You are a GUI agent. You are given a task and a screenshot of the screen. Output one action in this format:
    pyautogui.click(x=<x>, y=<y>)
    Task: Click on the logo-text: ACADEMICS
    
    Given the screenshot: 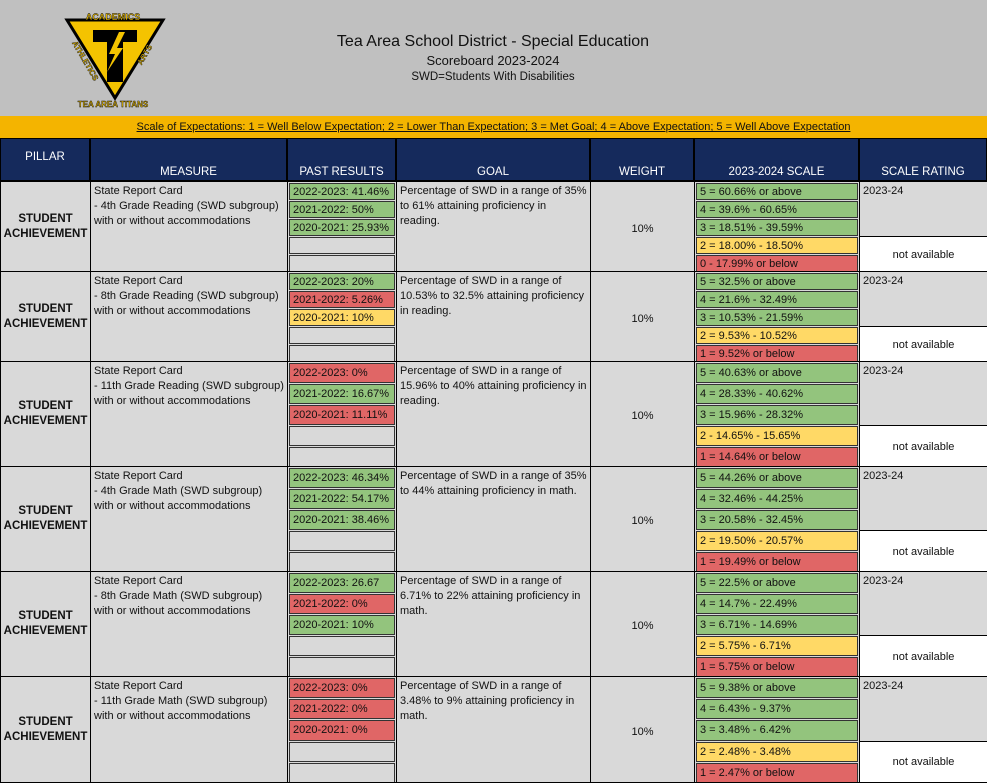 What is the action you would take?
    pyautogui.click(x=113, y=17)
    